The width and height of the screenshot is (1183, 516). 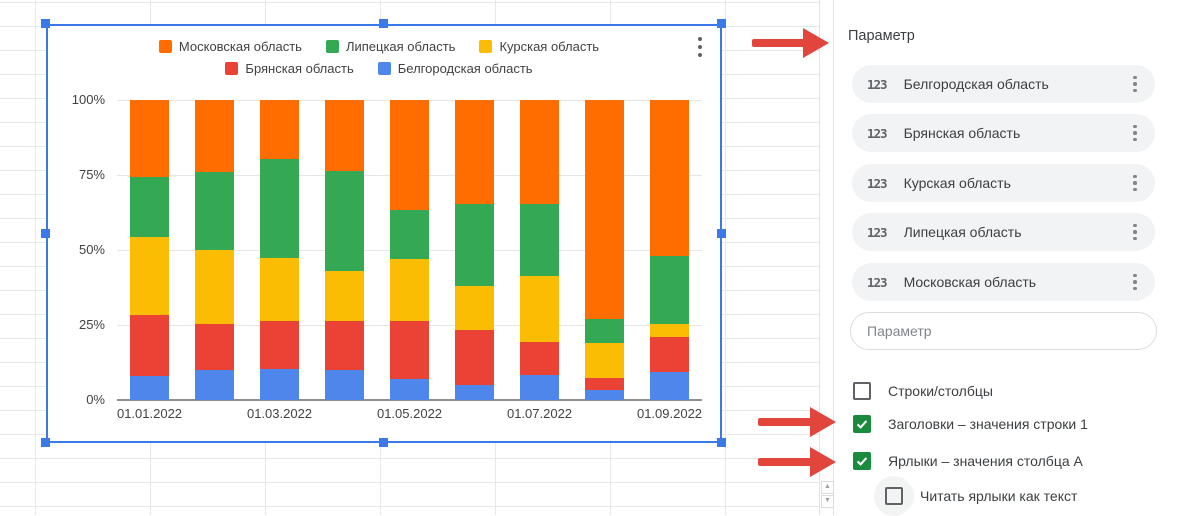 I want to click on selection-handle-top-right, so click(x=721, y=23).